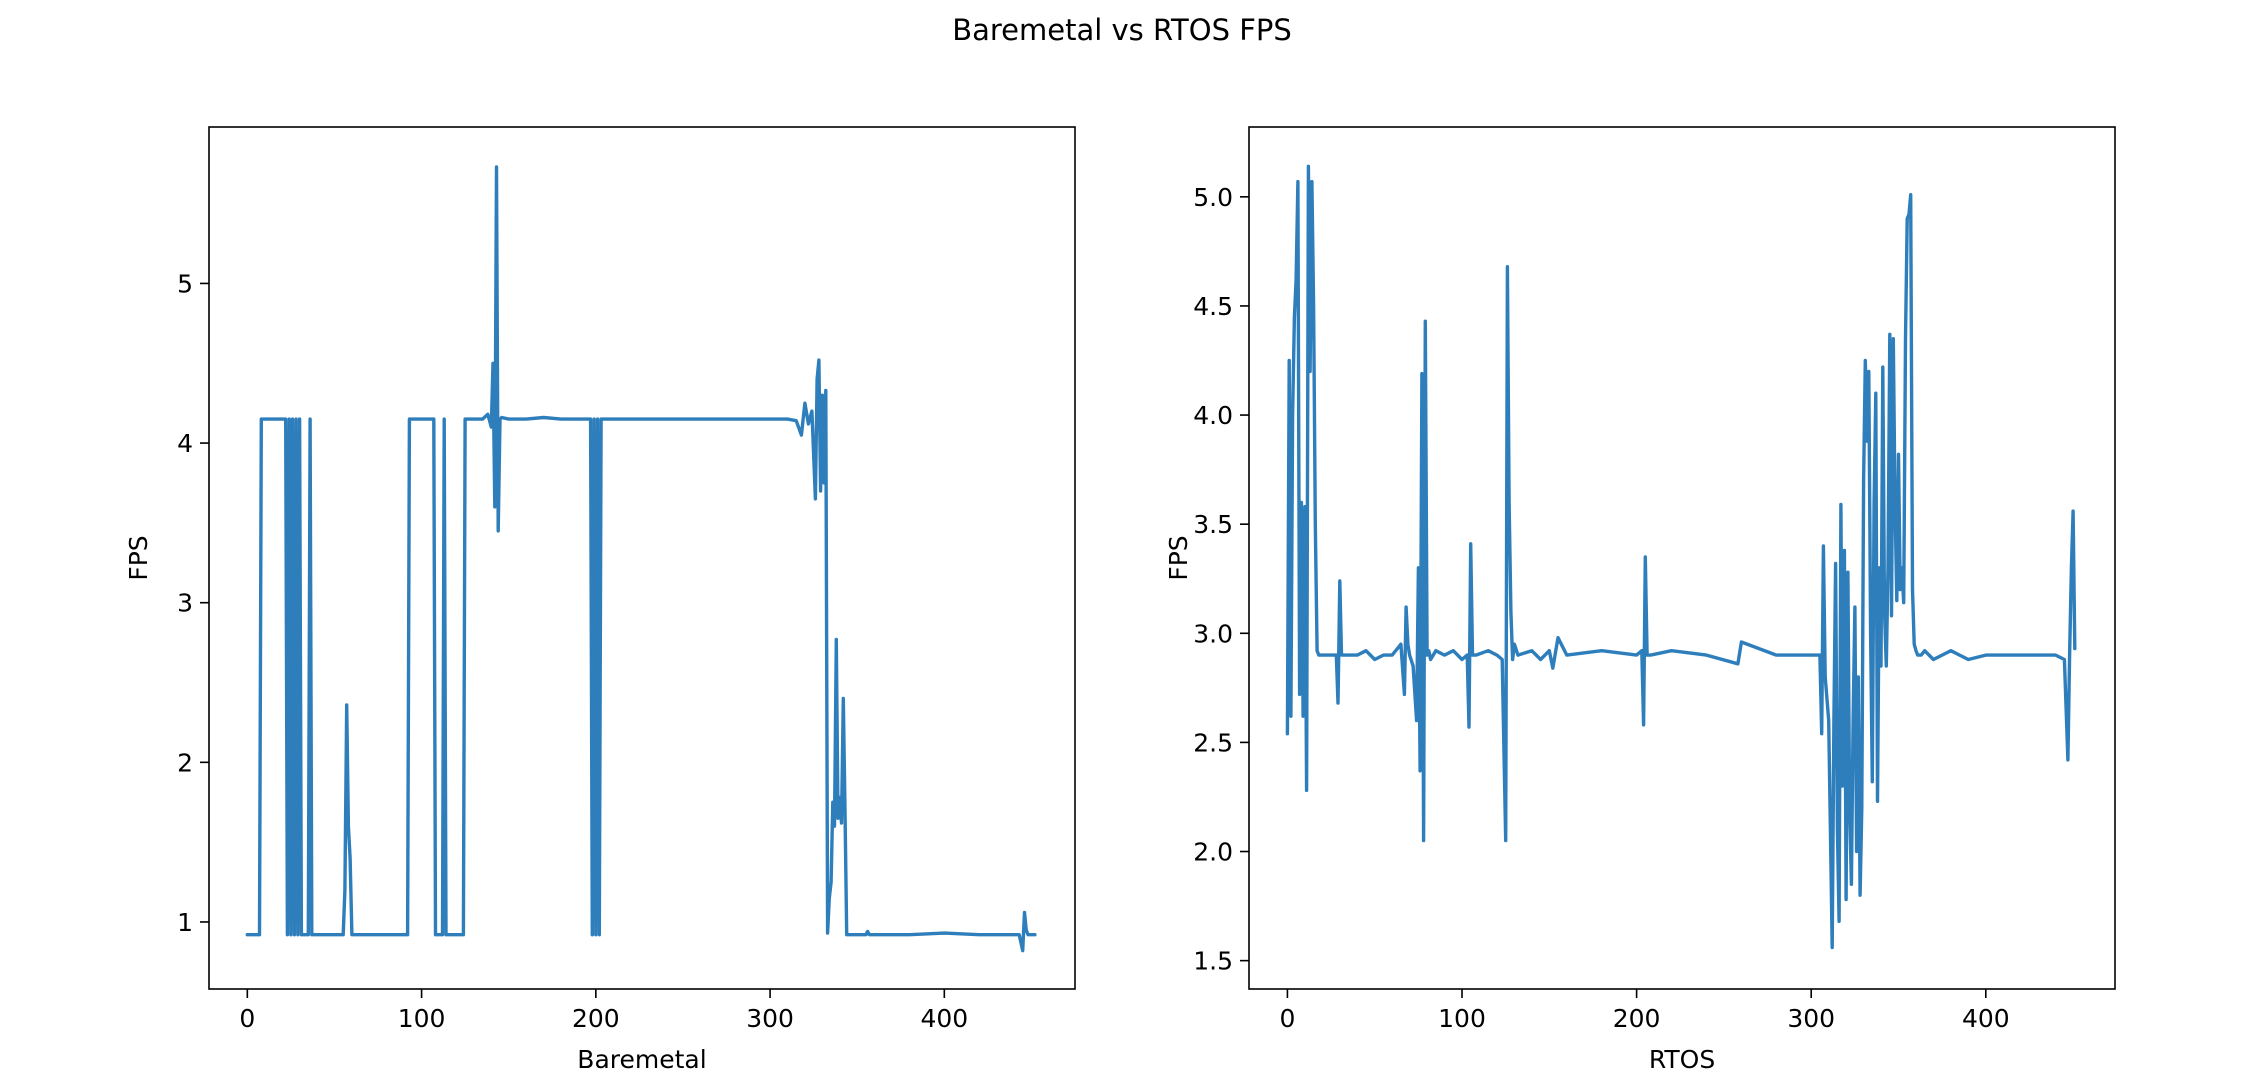  I want to click on baremetal-y-tick-label: 2, so click(185, 762).